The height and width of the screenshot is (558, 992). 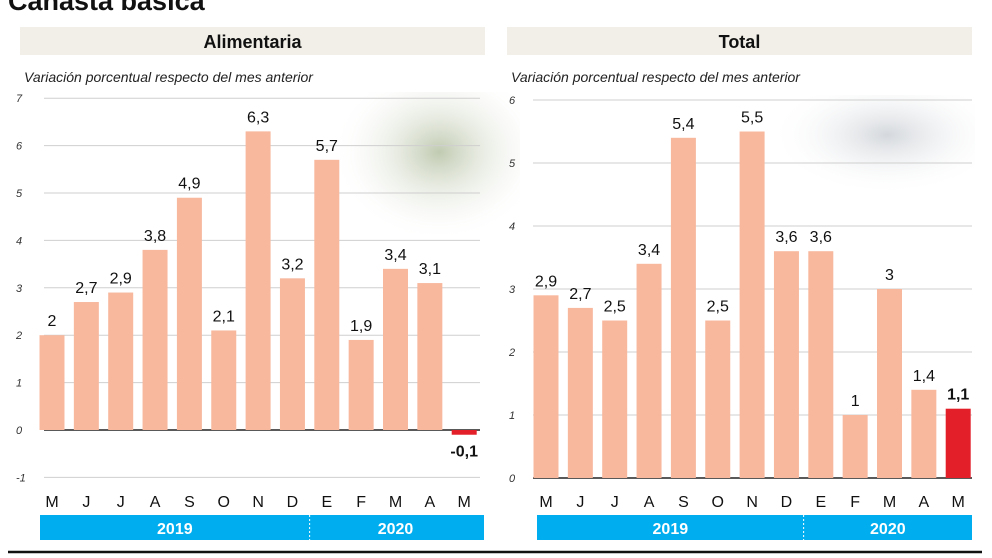 What do you see at coordinates (155, 236) in the screenshot?
I see `data-label: 3,8` at bounding box center [155, 236].